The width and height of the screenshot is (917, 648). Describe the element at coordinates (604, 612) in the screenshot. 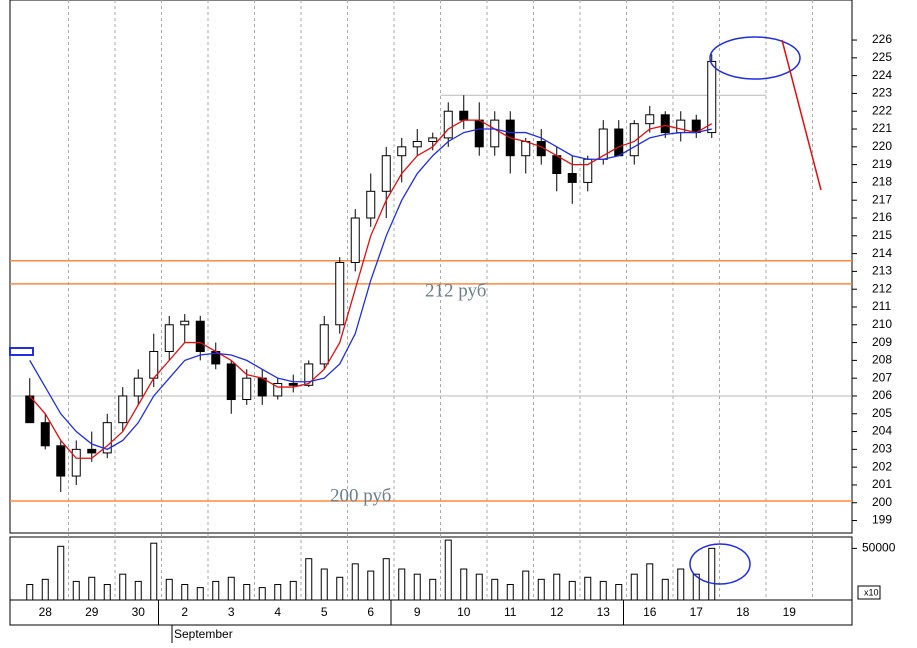

I see `x-tick-label: 13` at that location.